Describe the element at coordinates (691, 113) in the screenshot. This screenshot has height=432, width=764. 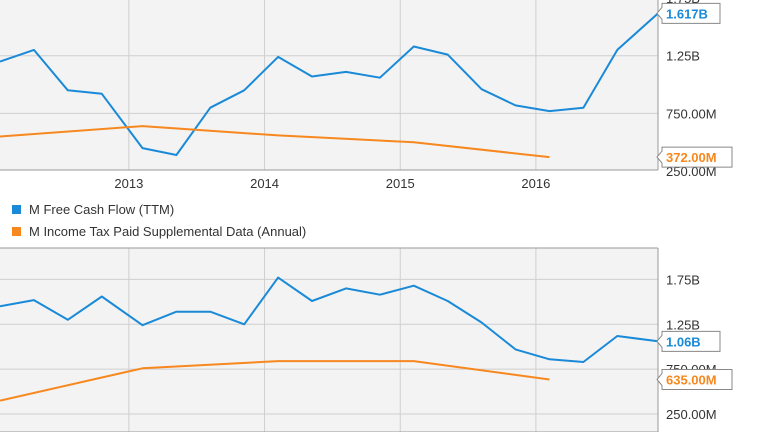
I see `y-tick-label: 750.00M` at that location.